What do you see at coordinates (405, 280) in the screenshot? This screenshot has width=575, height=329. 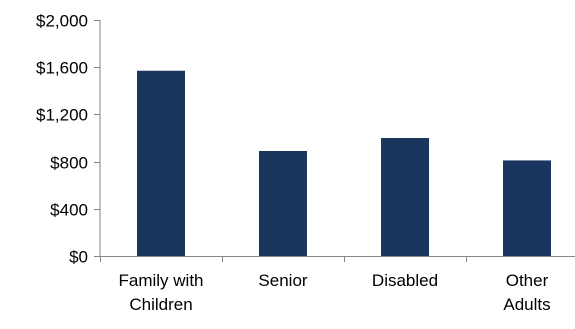 I see `x-tick-label: Disabled` at bounding box center [405, 280].